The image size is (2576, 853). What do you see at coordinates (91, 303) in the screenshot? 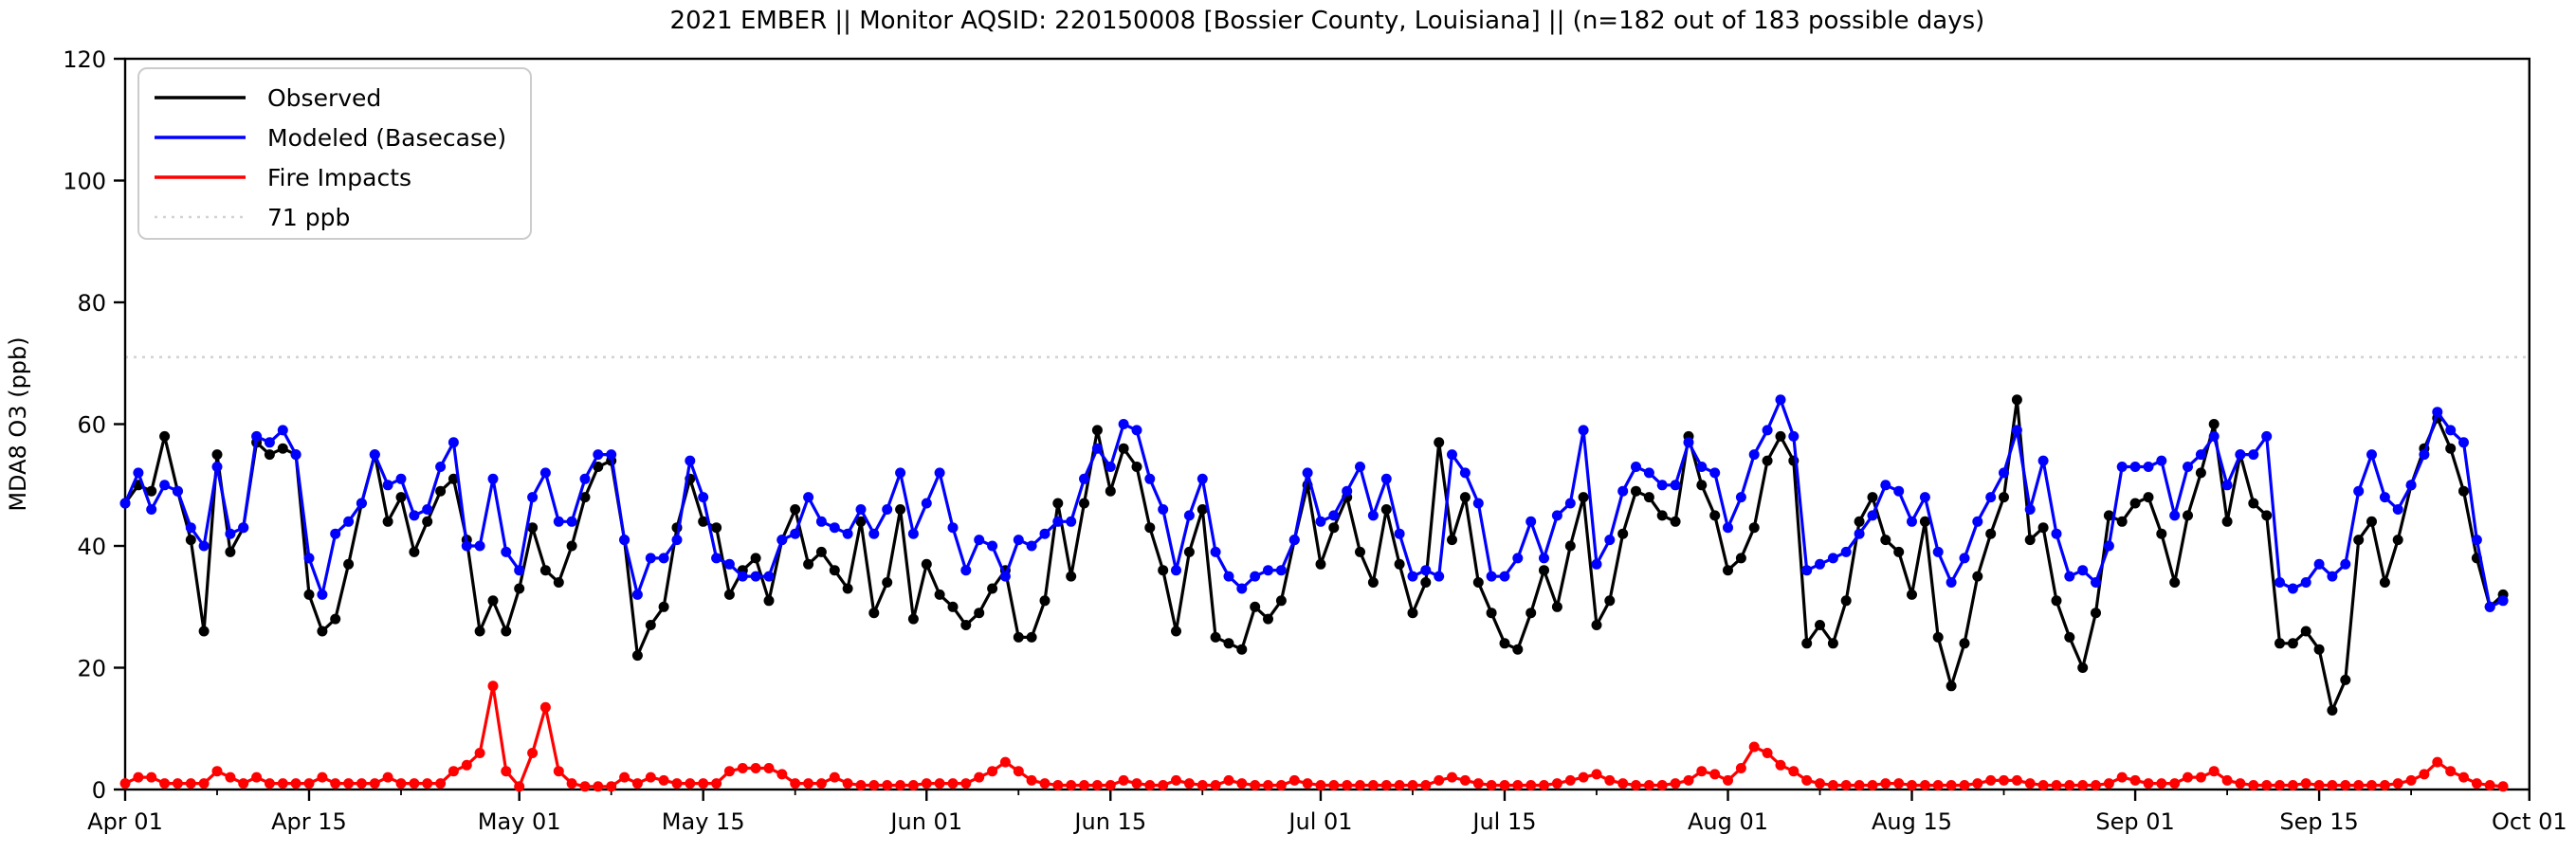
I see `y-tick-label: 80` at bounding box center [91, 303].